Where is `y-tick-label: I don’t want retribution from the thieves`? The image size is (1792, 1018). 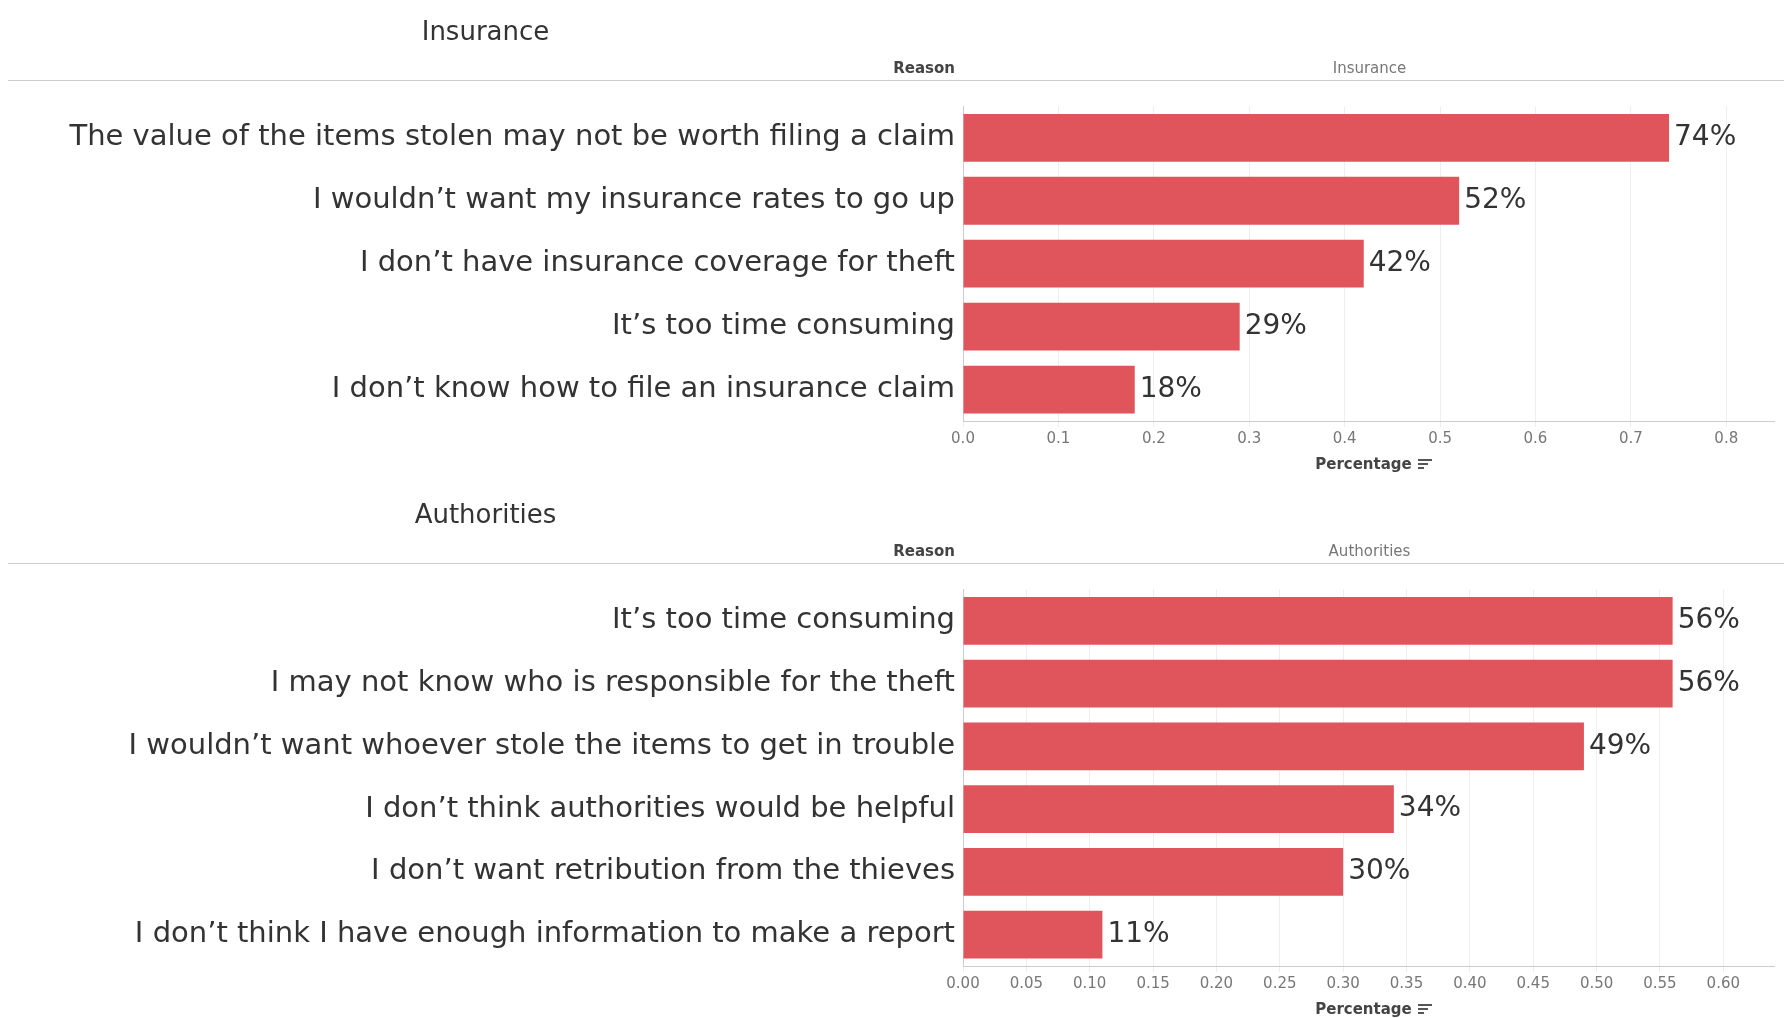
y-tick-label: I don’t want retribution from the thieves is located at coordinates (663, 869).